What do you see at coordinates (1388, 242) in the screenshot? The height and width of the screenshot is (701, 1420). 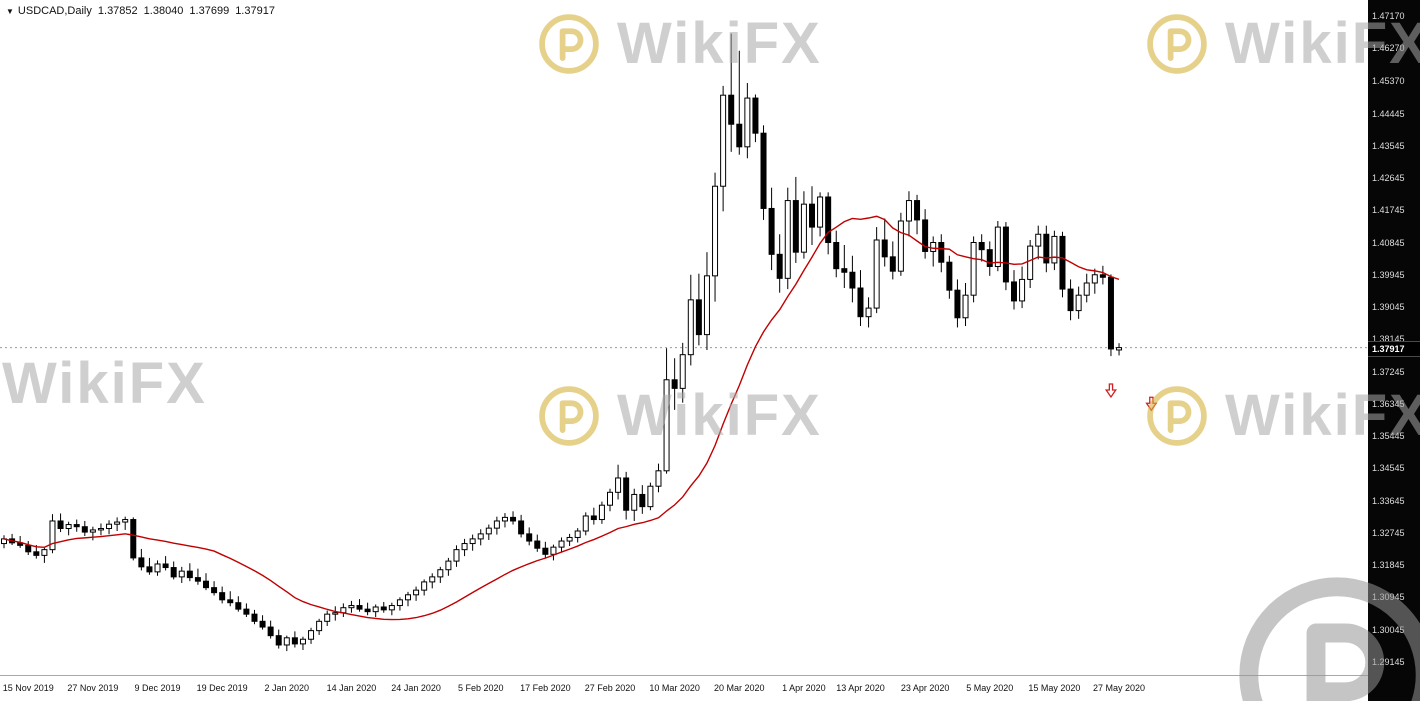 I see `price-axis-label: 1.40845` at bounding box center [1388, 242].